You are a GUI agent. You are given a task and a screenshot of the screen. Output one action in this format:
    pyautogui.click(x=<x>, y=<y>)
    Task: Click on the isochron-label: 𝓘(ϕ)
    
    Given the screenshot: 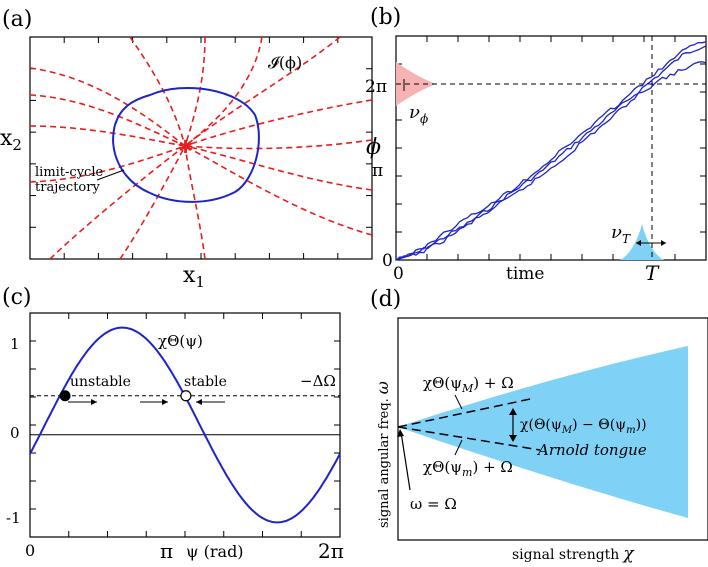 What is the action you would take?
    pyautogui.click(x=285, y=62)
    